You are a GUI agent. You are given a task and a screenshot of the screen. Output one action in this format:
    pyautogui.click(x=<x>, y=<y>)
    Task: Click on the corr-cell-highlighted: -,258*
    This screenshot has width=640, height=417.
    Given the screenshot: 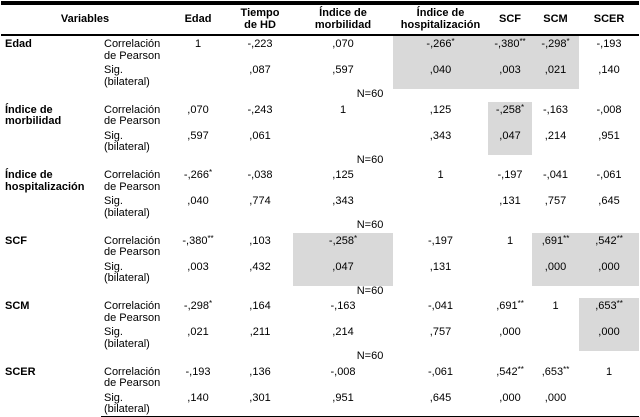 What is the action you would take?
    pyautogui.click(x=343, y=245)
    